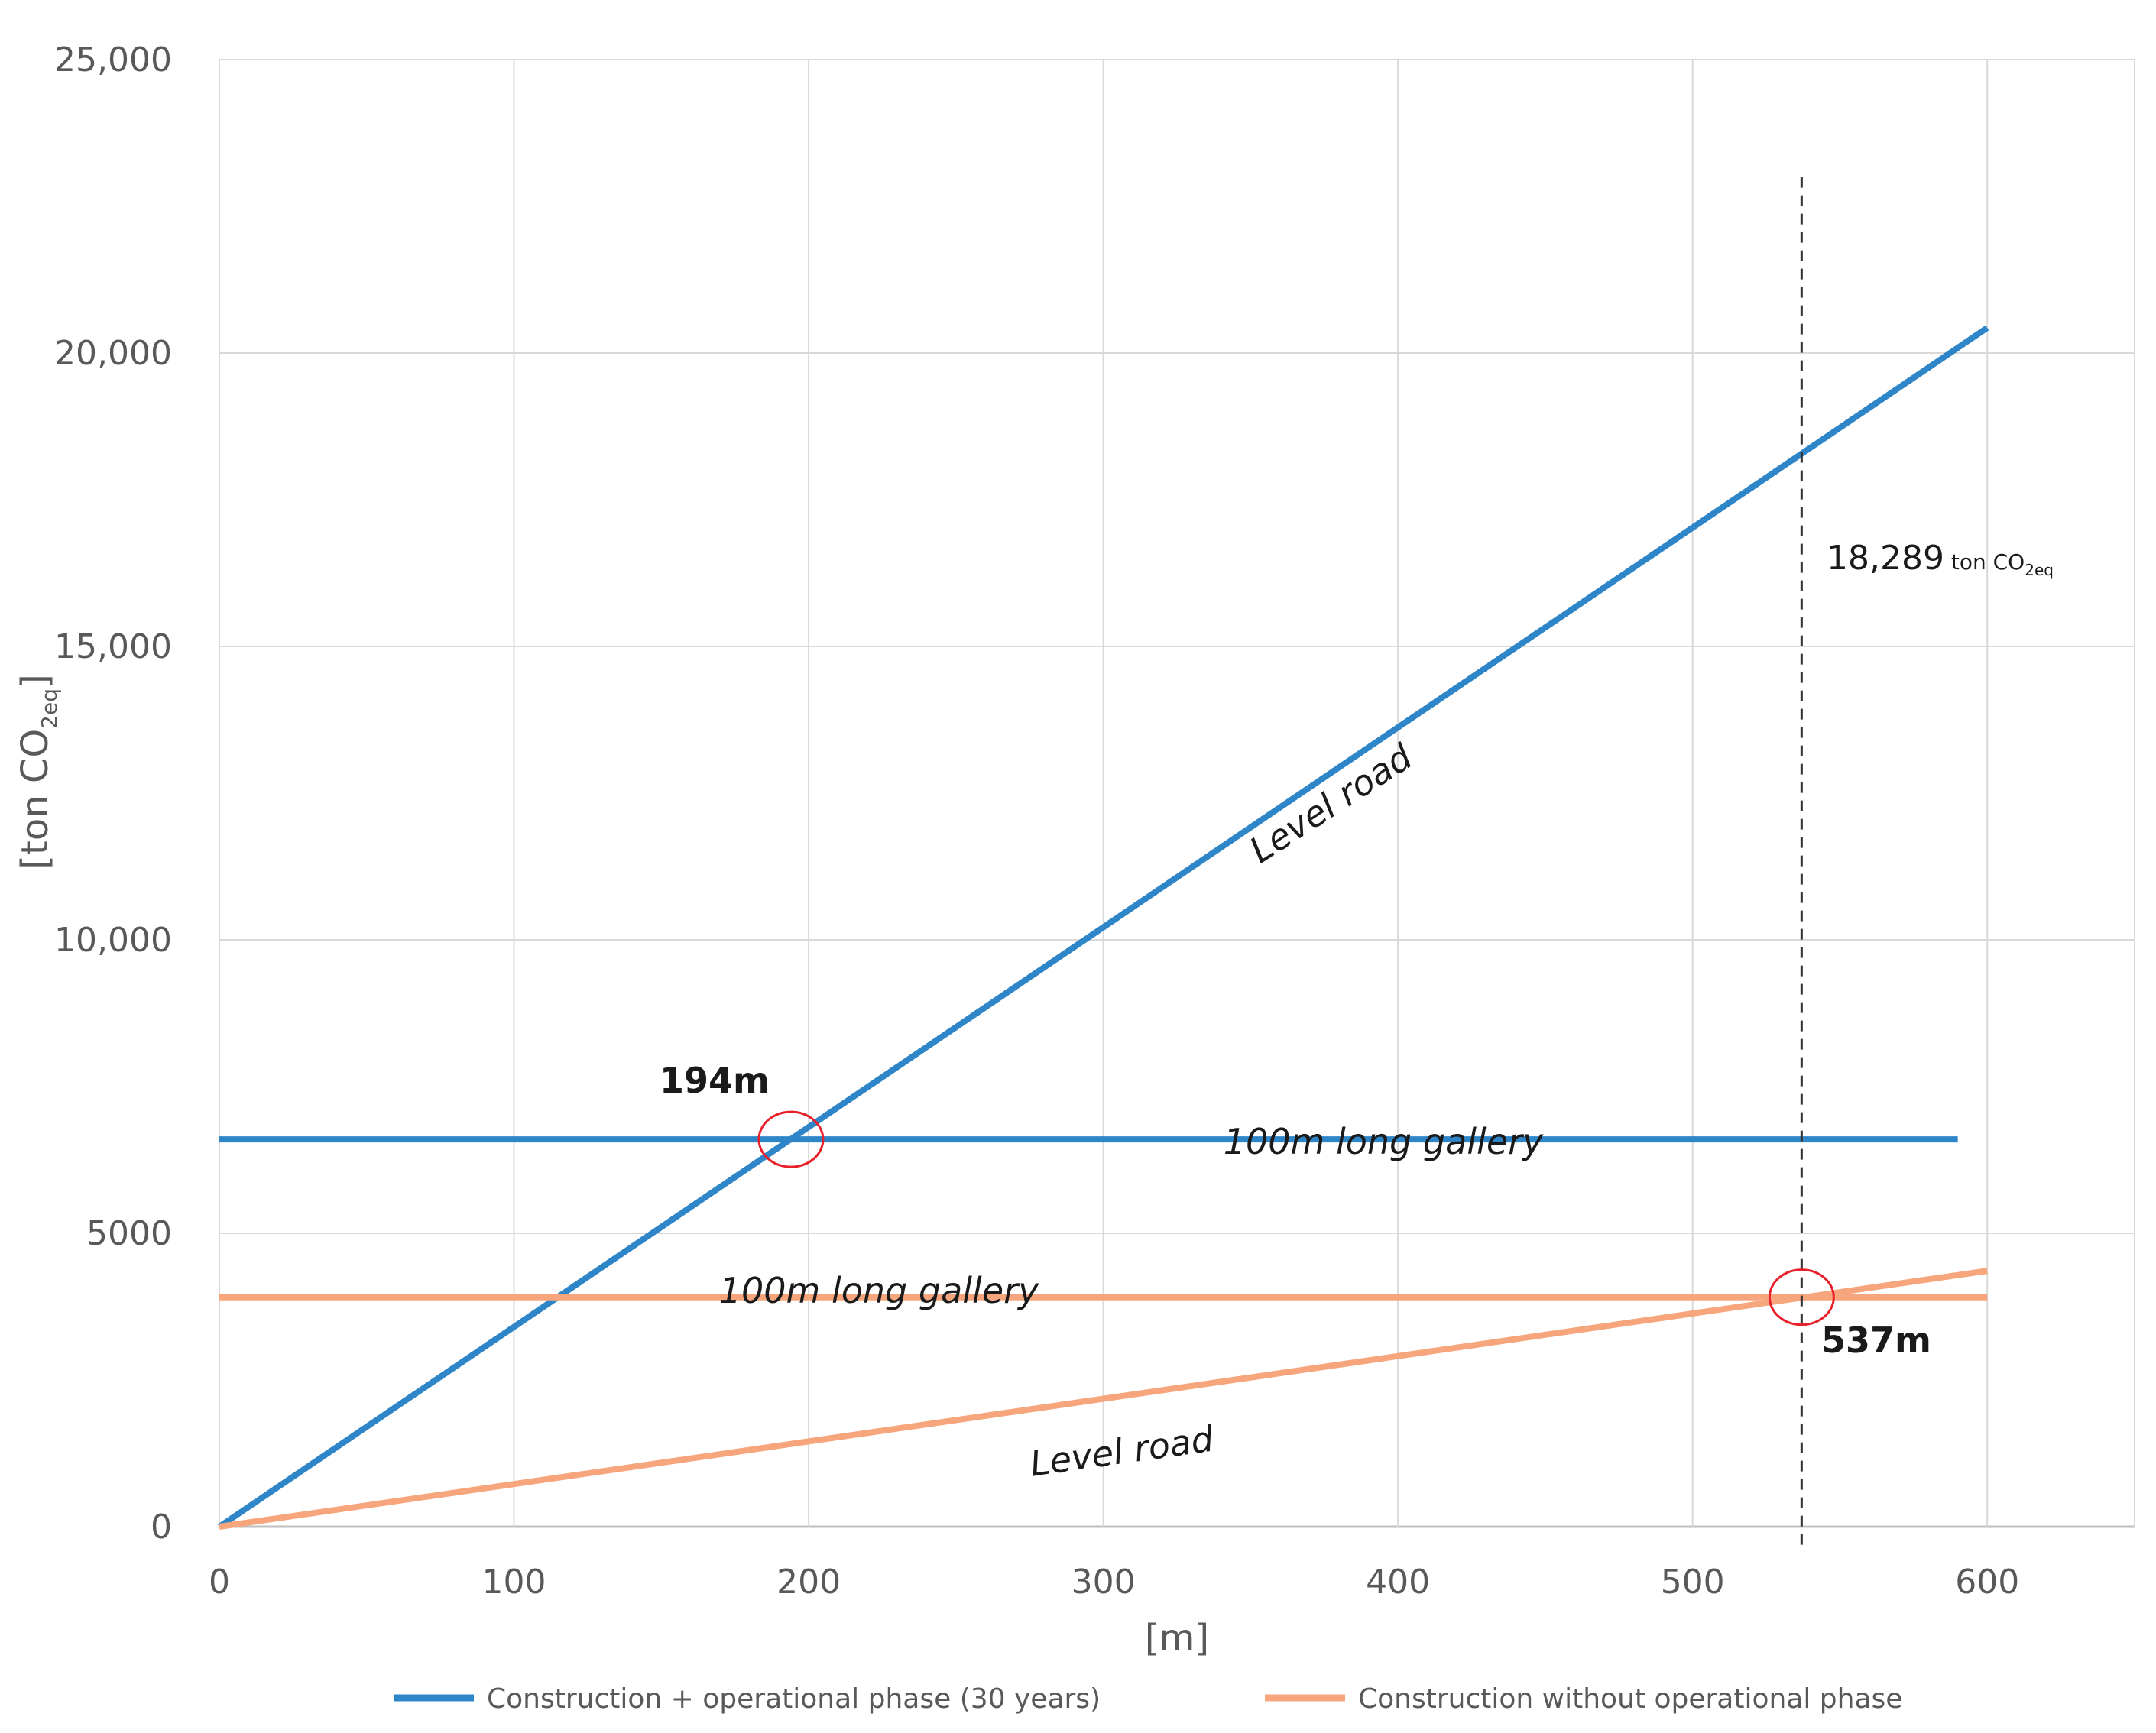  I want to click on y-tick-label: 10,000, so click(113, 940).